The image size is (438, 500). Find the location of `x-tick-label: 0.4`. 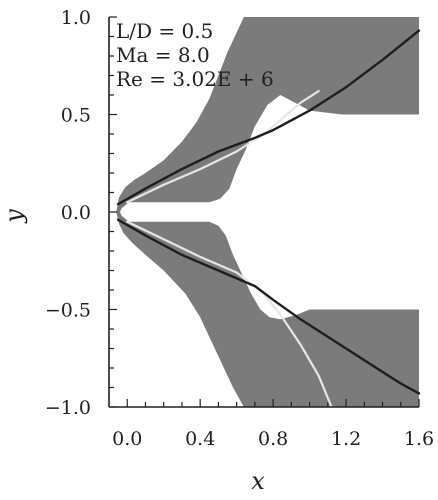

x-tick-label: 0.4 is located at coordinates (200, 439).